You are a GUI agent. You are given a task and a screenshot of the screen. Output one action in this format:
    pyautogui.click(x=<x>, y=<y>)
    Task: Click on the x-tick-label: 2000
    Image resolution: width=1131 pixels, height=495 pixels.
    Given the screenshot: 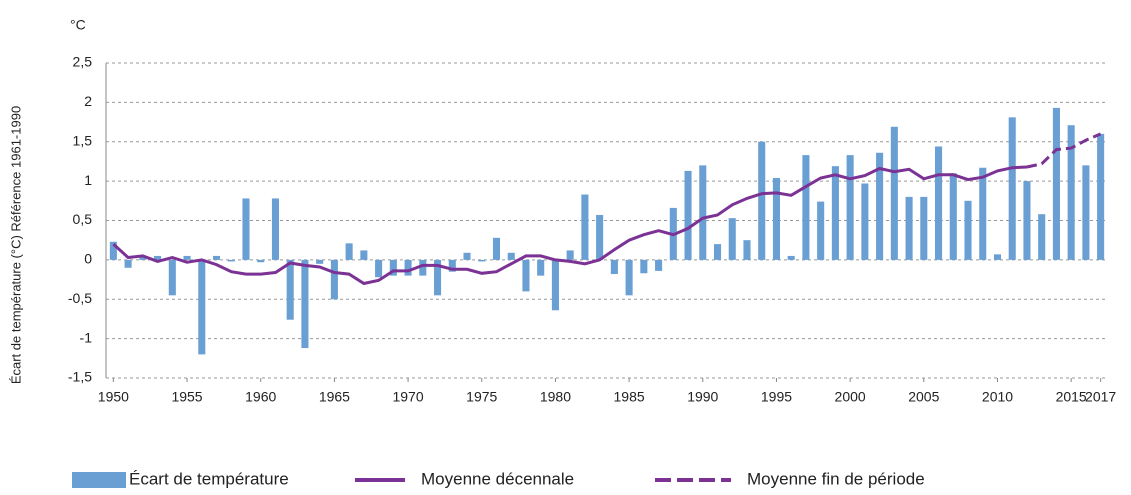 What is the action you would take?
    pyautogui.click(x=850, y=397)
    